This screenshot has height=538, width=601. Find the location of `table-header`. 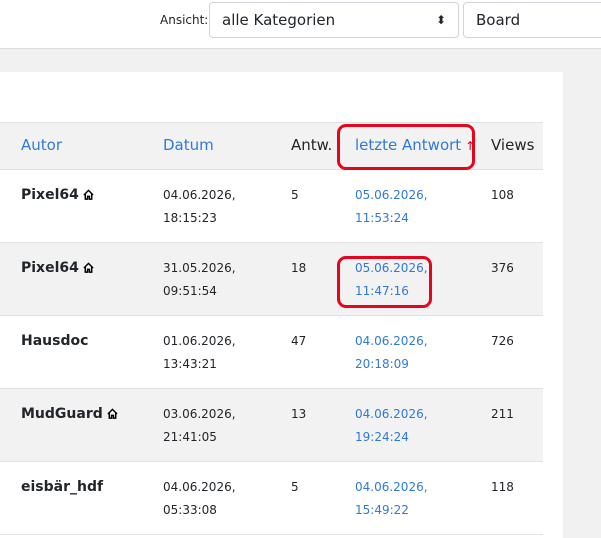

table-header is located at coordinates (271, 146).